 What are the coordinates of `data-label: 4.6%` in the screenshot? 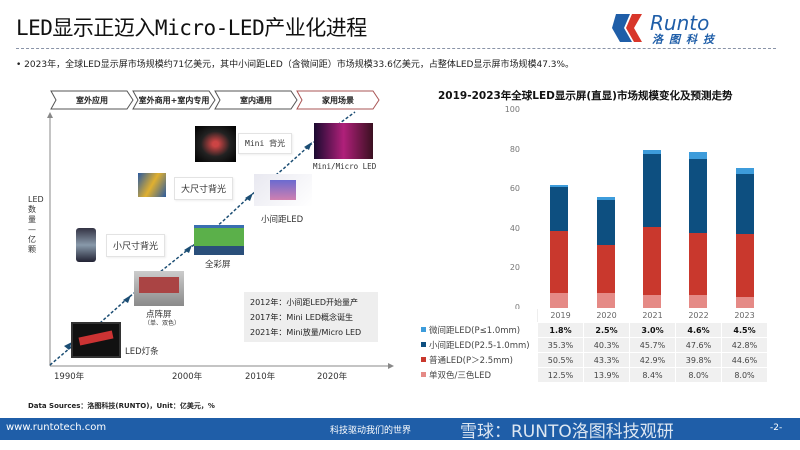 It's located at (698, 330).